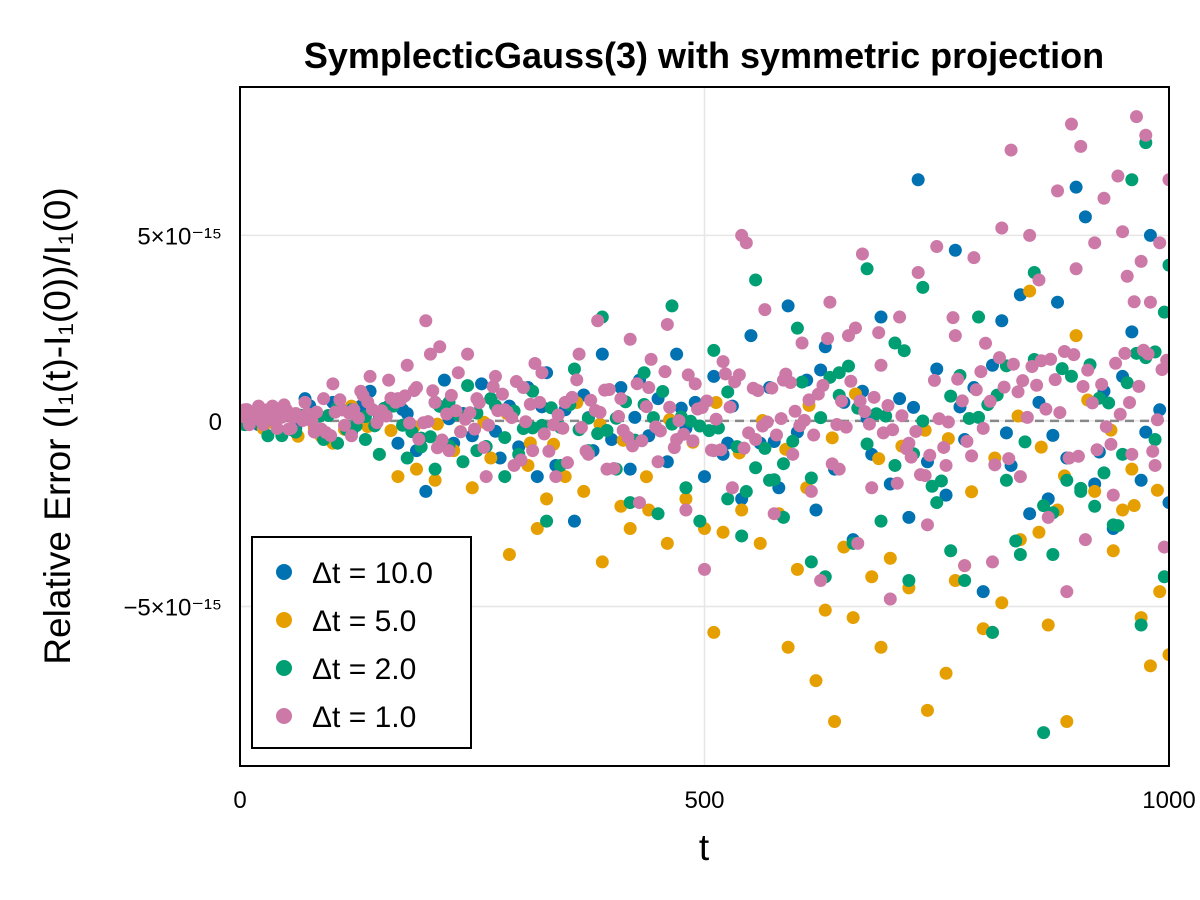 The image size is (1200, 900). I want to click on legend: Δt = 10.0 Δt = 5.0 Δt = 2.0 Δt = 1.0, so click(361, 642).